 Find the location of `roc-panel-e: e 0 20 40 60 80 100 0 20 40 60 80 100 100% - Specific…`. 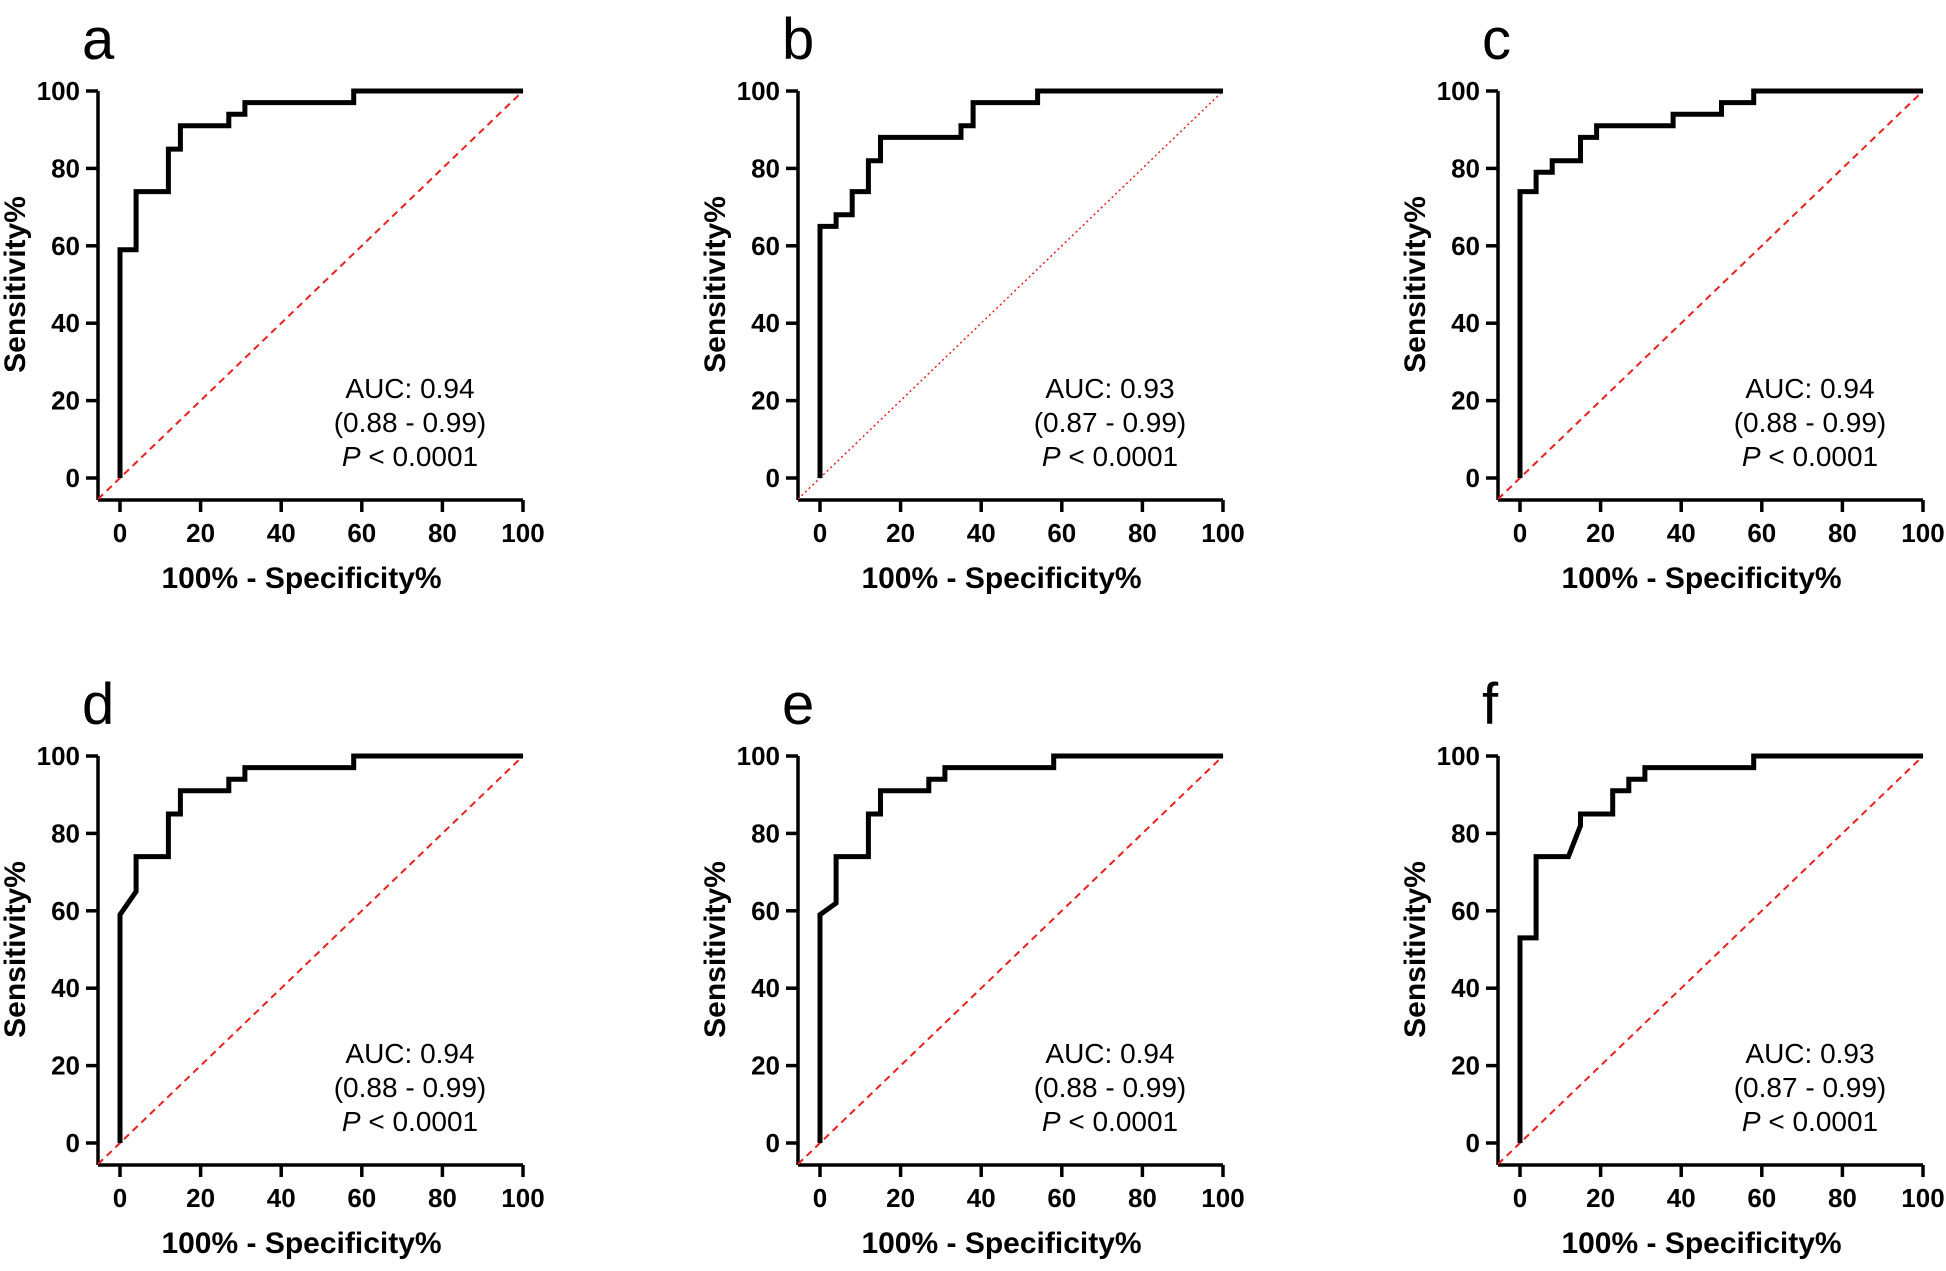

roc-panel-e: e 0 20 40 60 80 100 0 20 40 60 80 100 100% - Specific… is located at coordinates (972, 966).